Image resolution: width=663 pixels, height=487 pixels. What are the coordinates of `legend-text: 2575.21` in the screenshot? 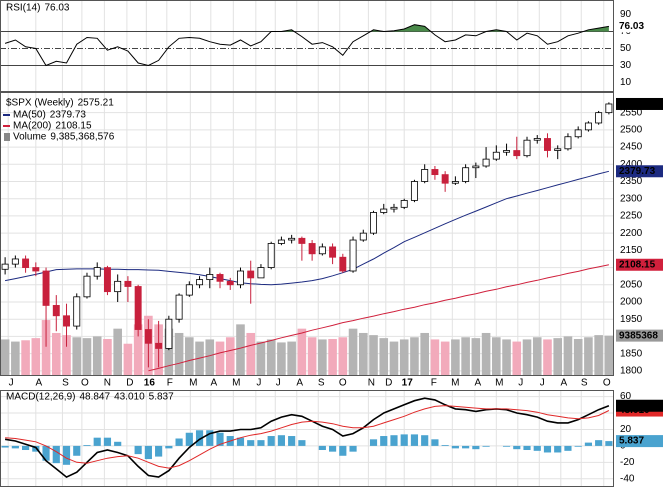 It's located at (96, 103).